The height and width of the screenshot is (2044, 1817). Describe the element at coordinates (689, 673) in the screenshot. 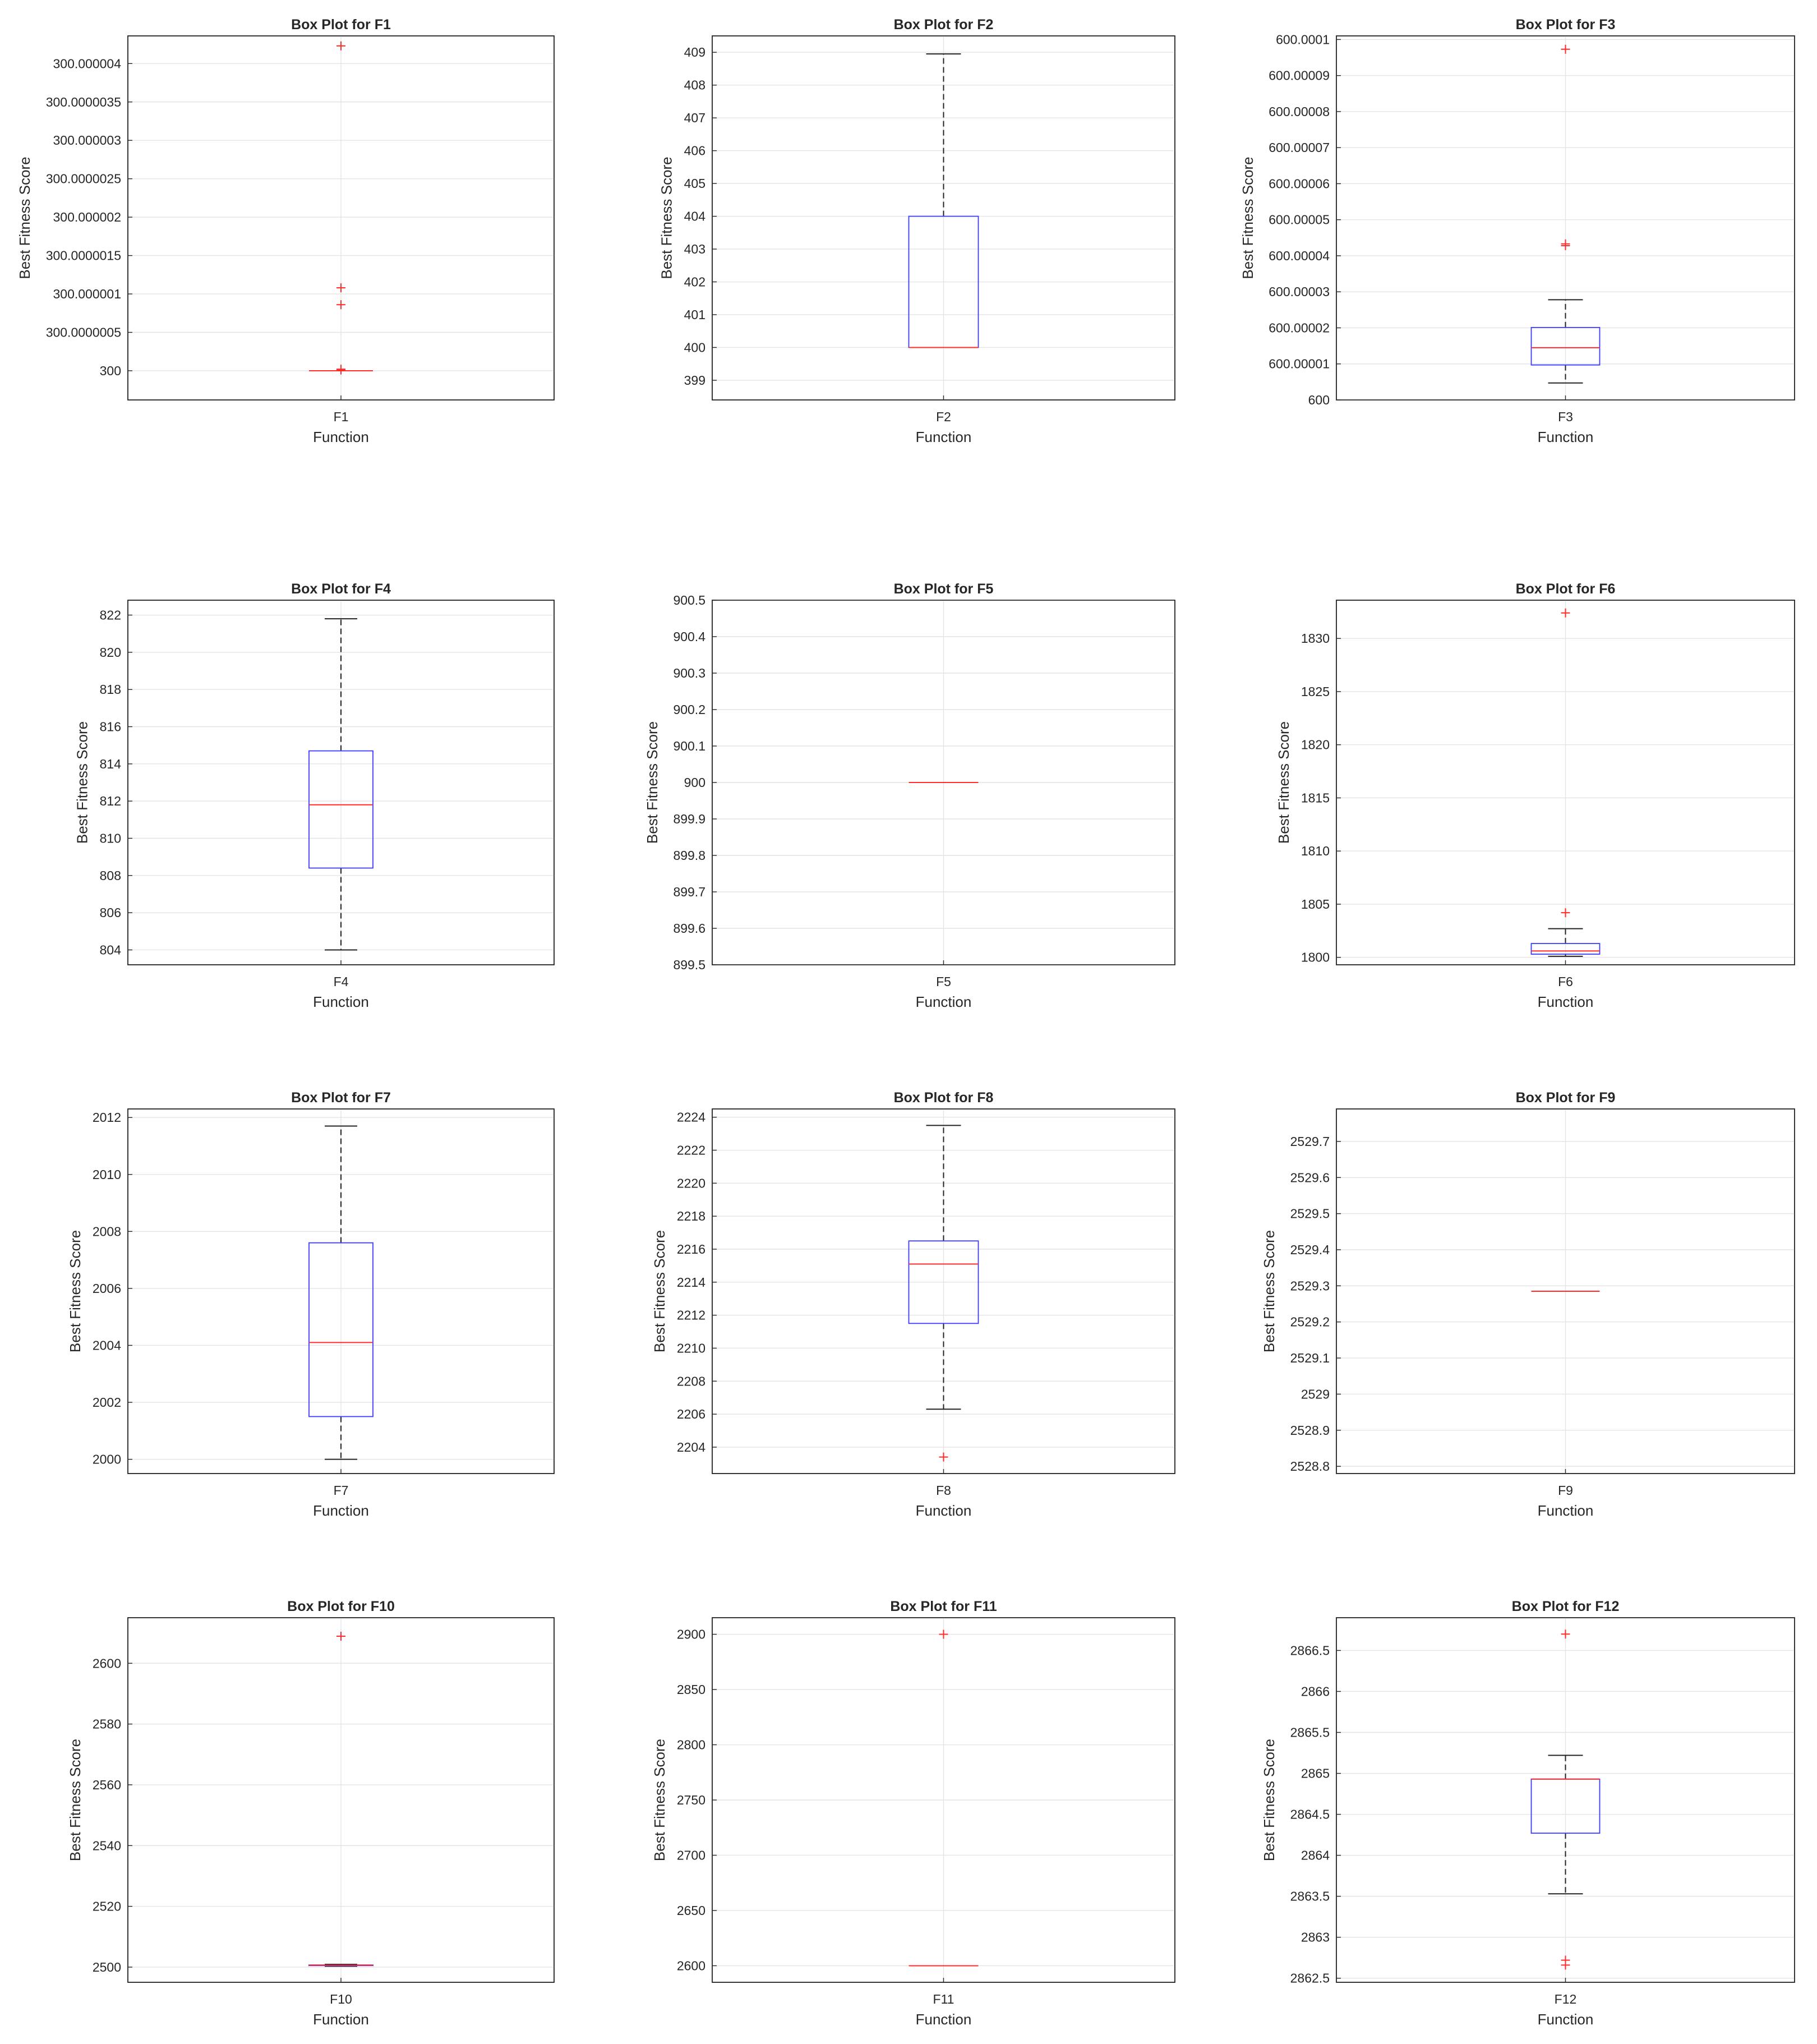

I see `y-tick-label: 900.3` at that location.